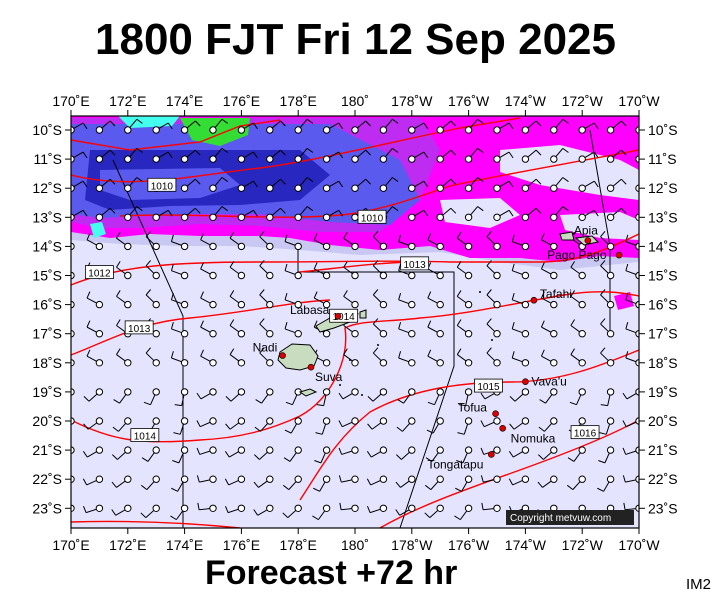 The image size is (711, 600). Describe the element at coordinates (469, 101) in the screenshot. I see `lon-label-top: 176˚W` at that location.